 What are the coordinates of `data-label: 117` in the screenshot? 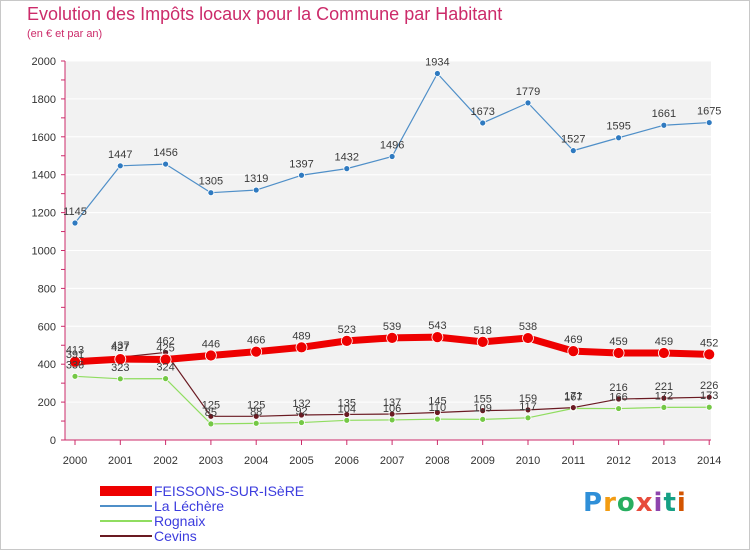 It's located at (528, 407).